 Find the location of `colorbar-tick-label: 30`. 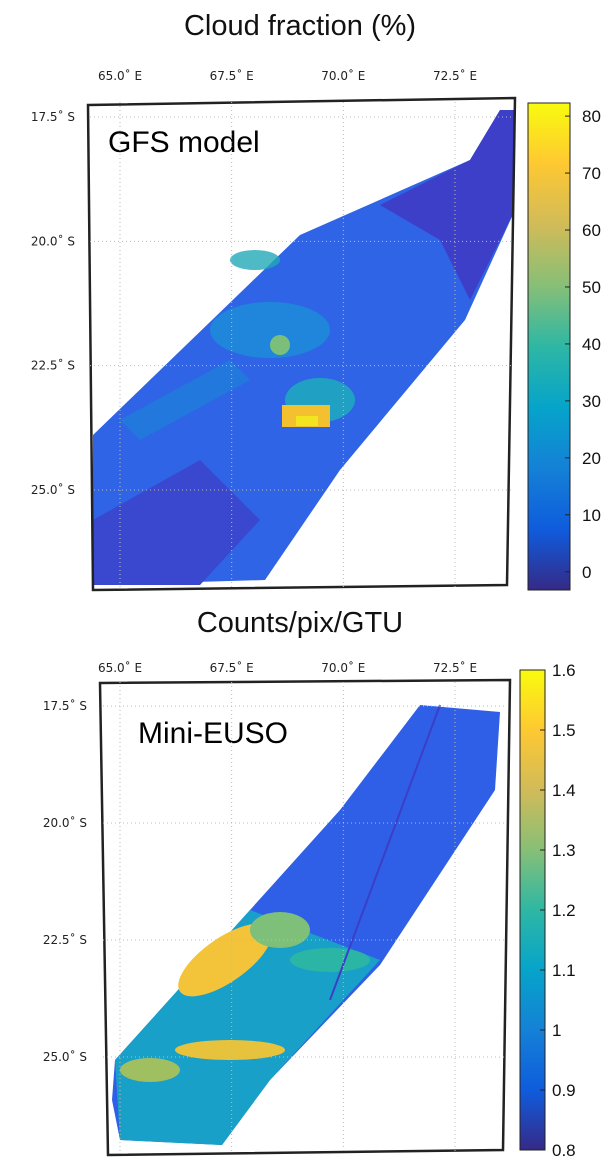

colorbar-tick-label: 30 is located at coordinates (591, 401).